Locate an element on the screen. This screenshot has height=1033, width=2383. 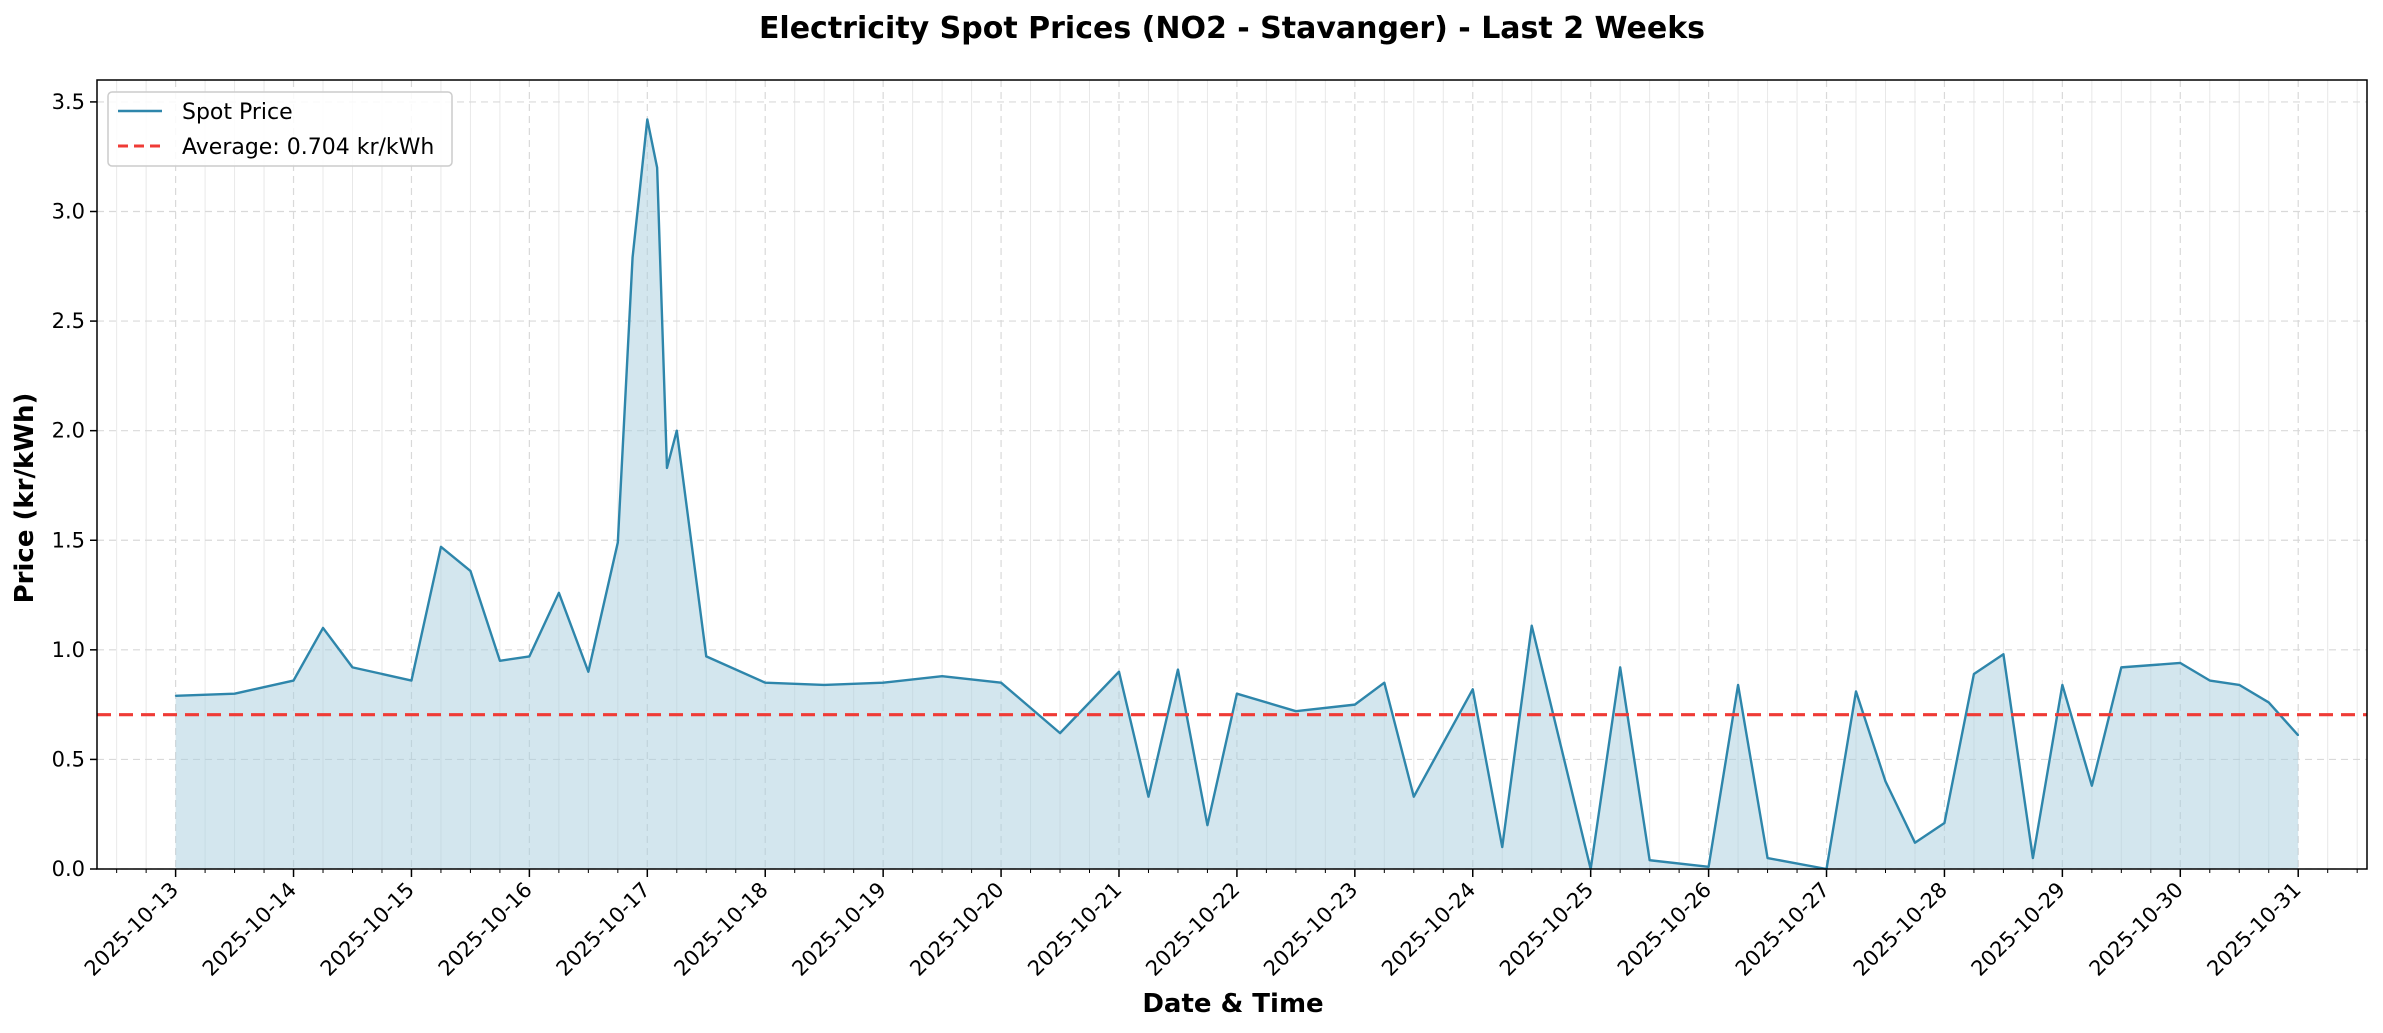
legend: Spot Price Average: 0.704 kr/kWh is located at coordinates (280, 129).